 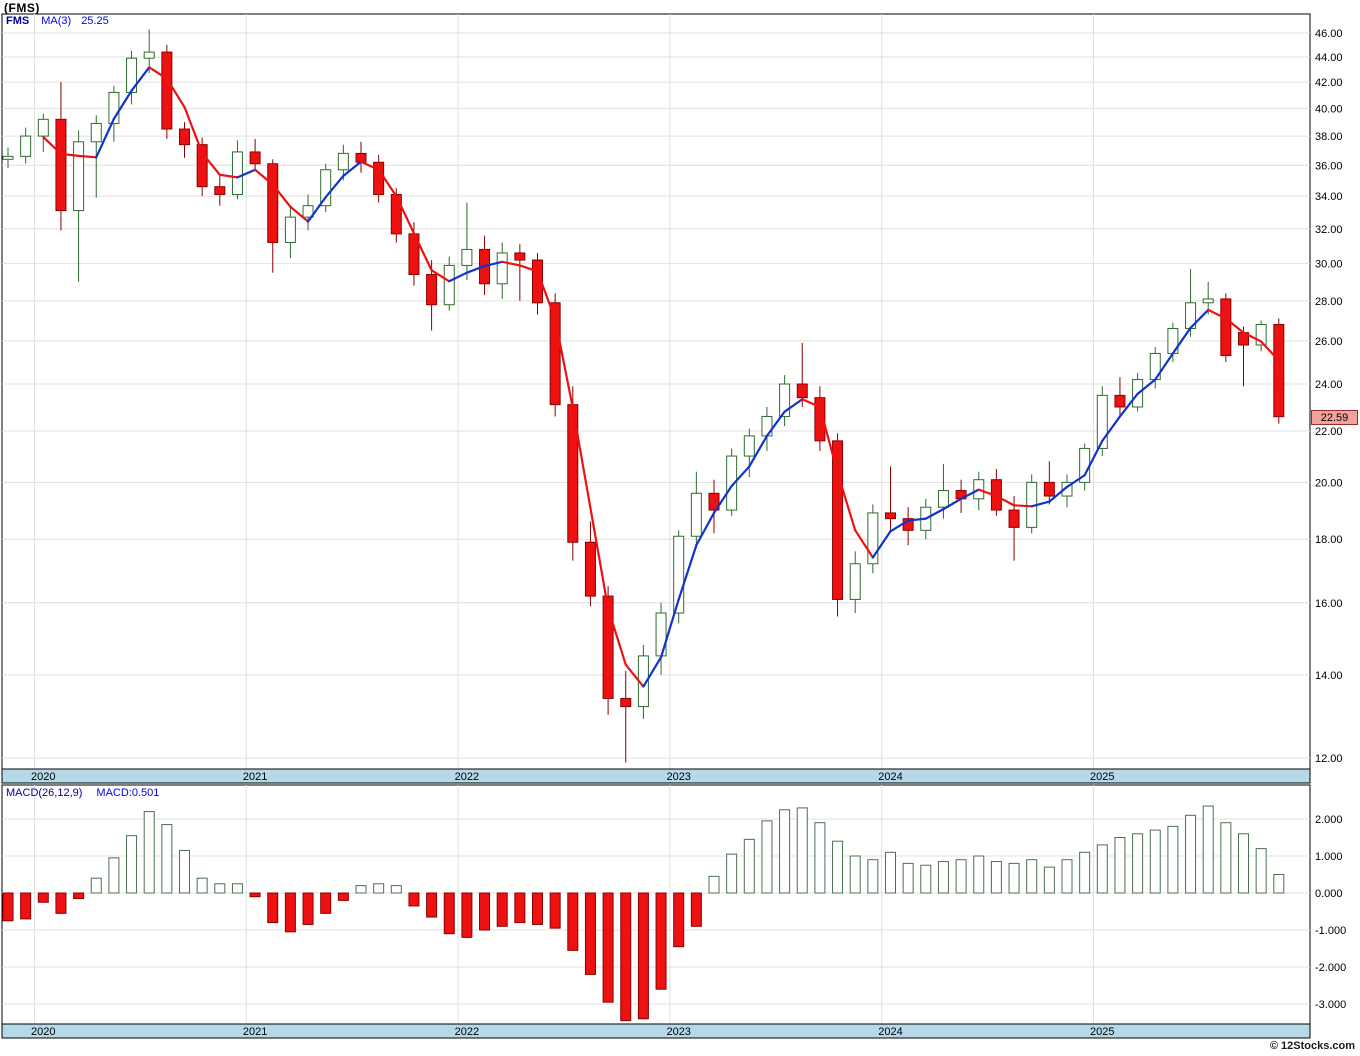 I want to click on year-band, so click(x=656, y=1031).